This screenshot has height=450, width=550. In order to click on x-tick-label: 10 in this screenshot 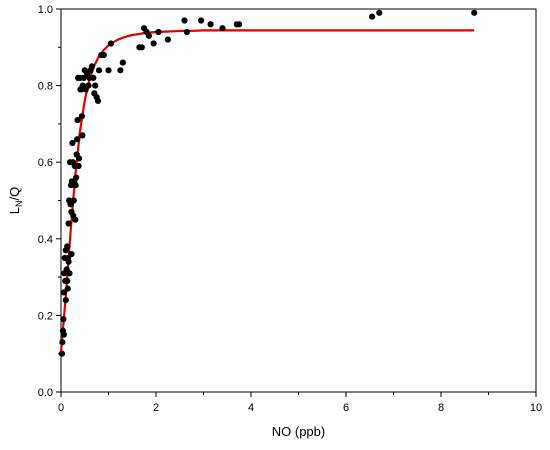, I will do `click(536, 408)`.